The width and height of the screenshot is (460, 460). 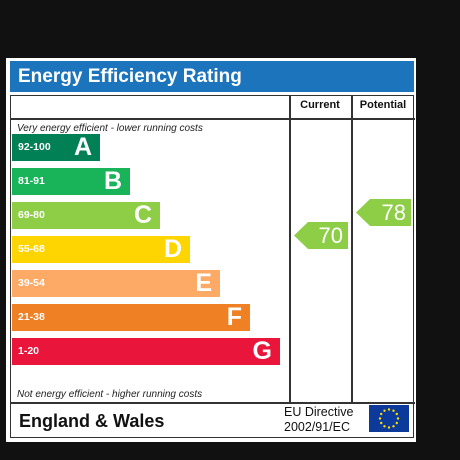 I want to click on divider-current, so click(x=290, y=250).